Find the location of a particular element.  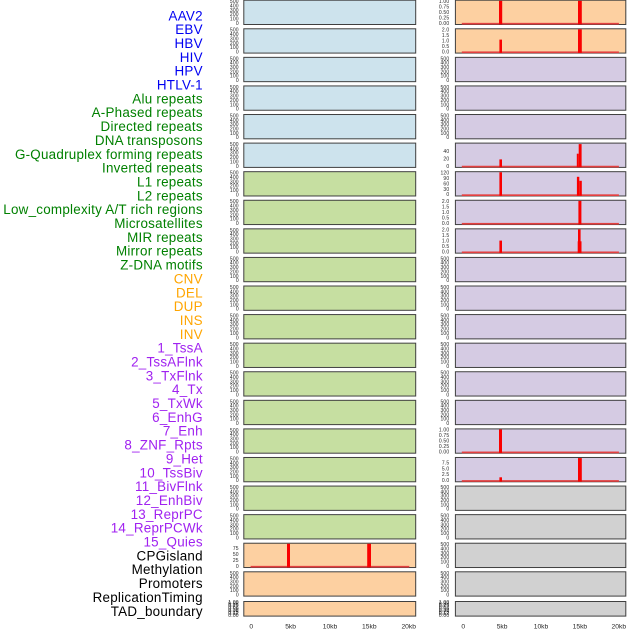

svg-text: AAV2 is located at coordinates (186, 15).